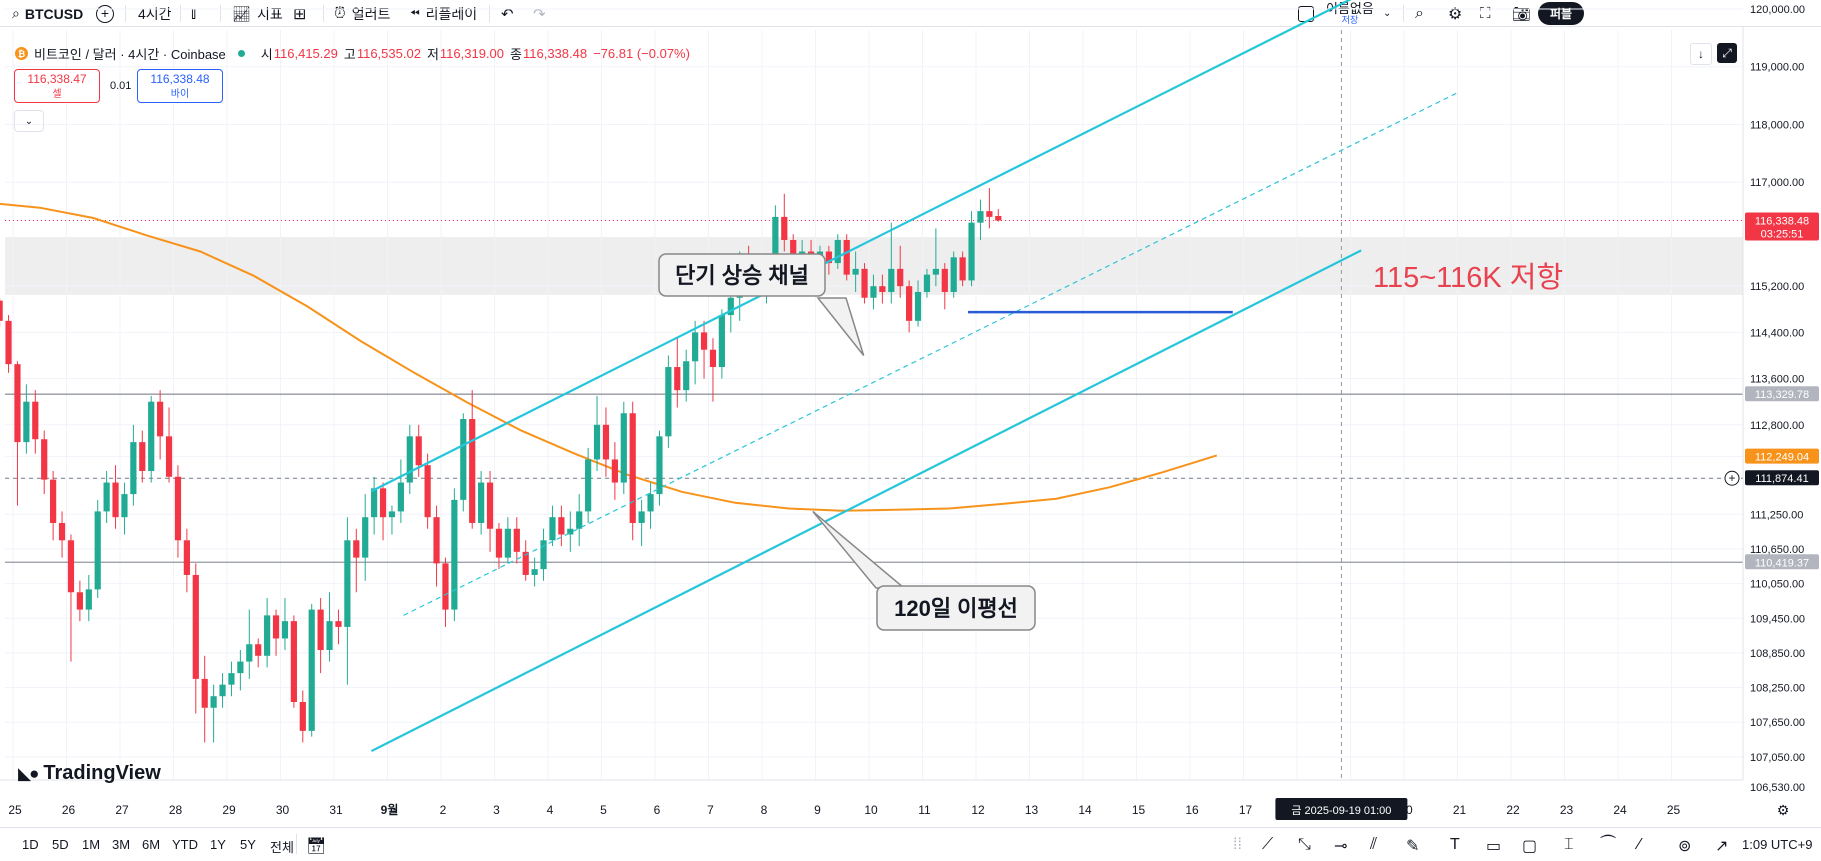 The image size is (1821, 861). I want to click on price-tick-label: 106,530.00, so click(1777, 788).